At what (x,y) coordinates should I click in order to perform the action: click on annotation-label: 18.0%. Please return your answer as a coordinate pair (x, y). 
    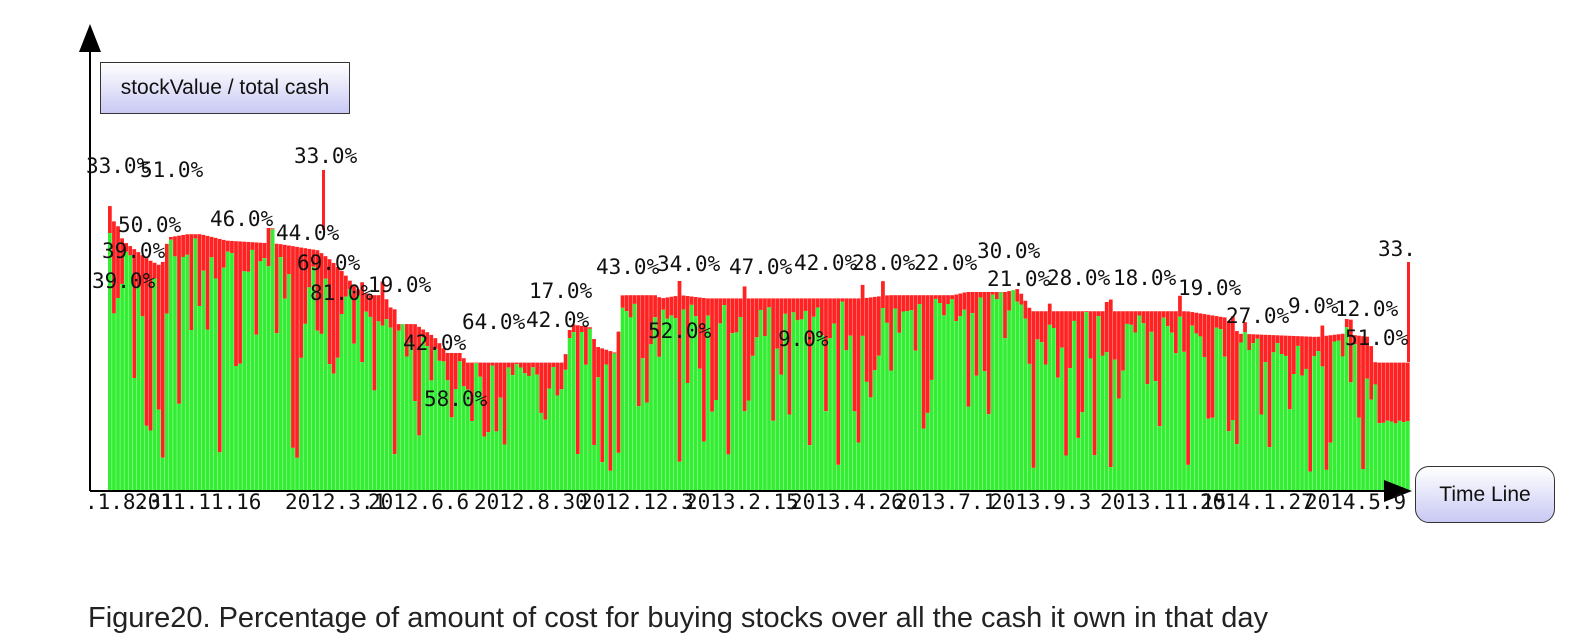
    Looking at the image, I should click on (1145, 278).